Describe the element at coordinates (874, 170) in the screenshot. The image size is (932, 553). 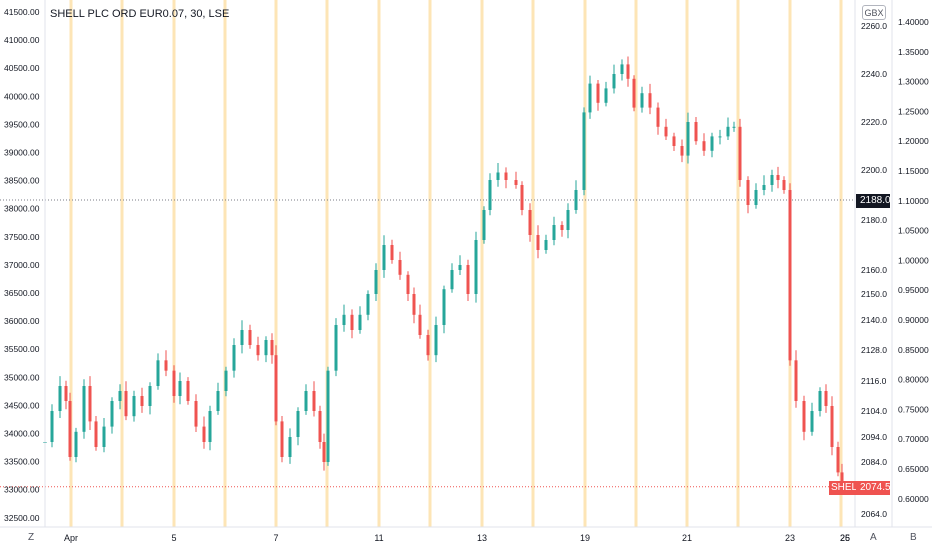
I see `price-axis-tick-label: 2200.0` at that location.